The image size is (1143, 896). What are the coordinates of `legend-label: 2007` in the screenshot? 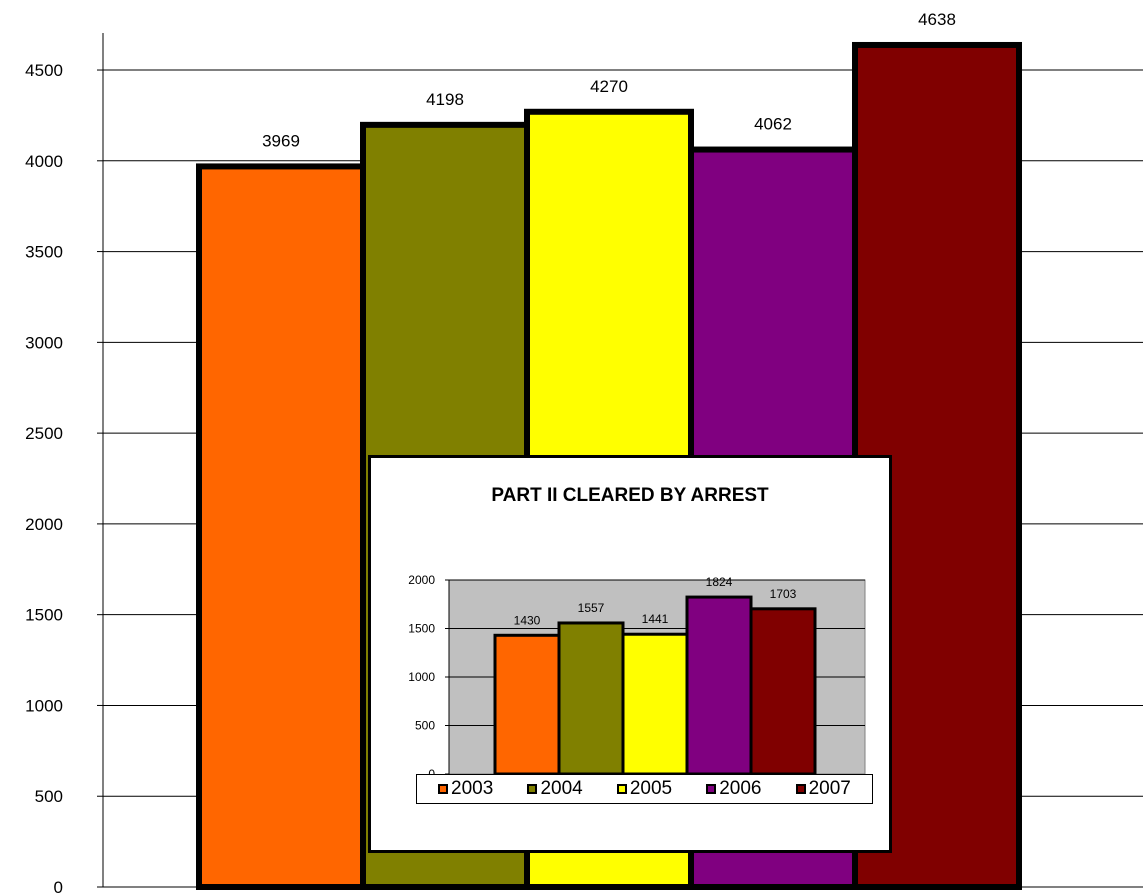 It's located at (829, 788).